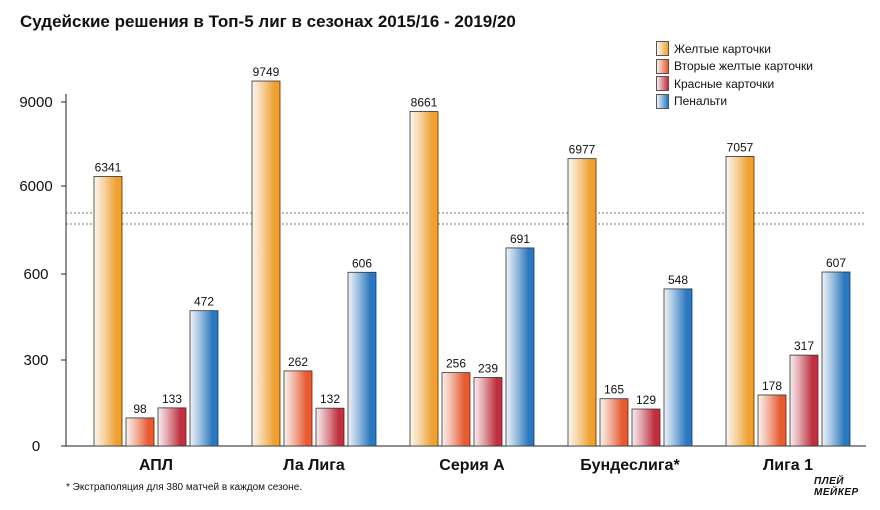  Describe the element at coordinates (108, 167) in the screenshot. I see `bar-value-label: 6341` at that location.